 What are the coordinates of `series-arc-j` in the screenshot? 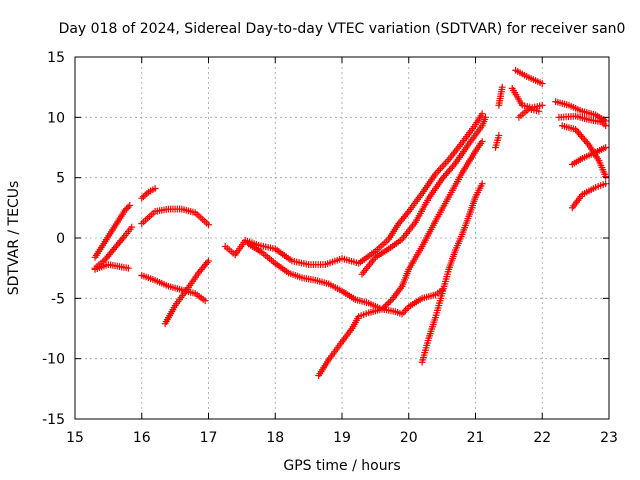 It's located at (400, 258).